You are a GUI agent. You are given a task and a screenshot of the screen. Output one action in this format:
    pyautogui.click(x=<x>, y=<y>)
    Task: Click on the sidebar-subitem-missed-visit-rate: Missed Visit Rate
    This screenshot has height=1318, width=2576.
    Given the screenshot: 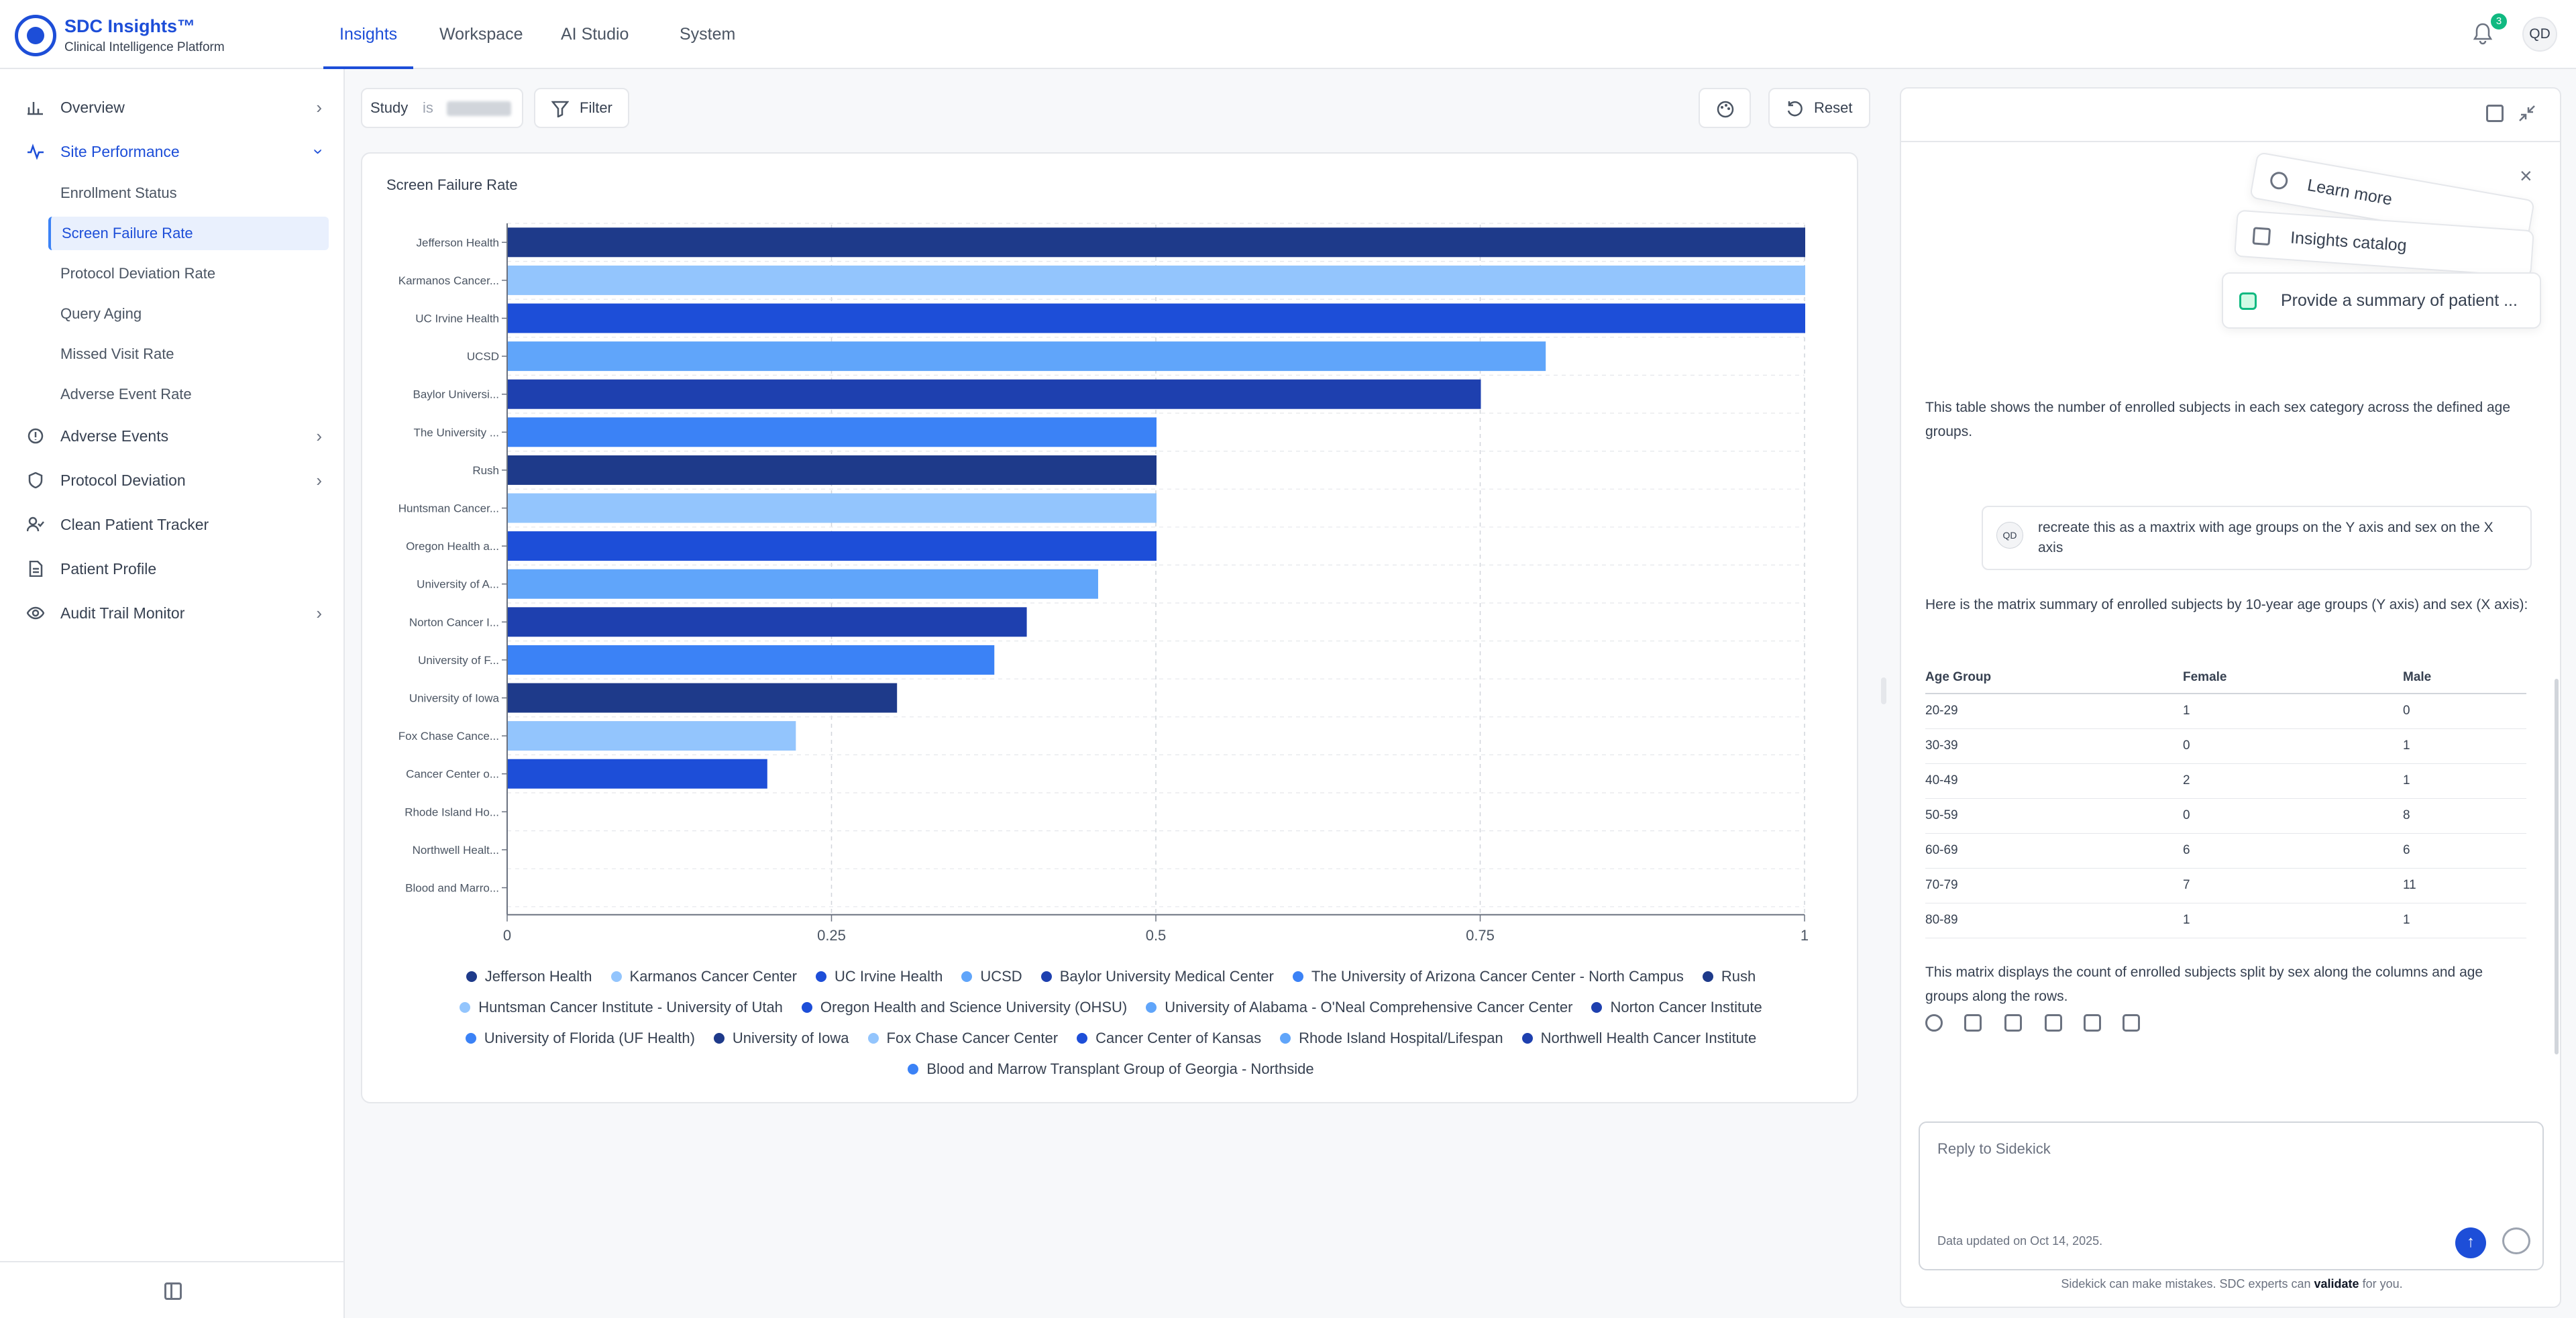 What is the action you would take?
    pyautogui.click(x=117, y=353)
    